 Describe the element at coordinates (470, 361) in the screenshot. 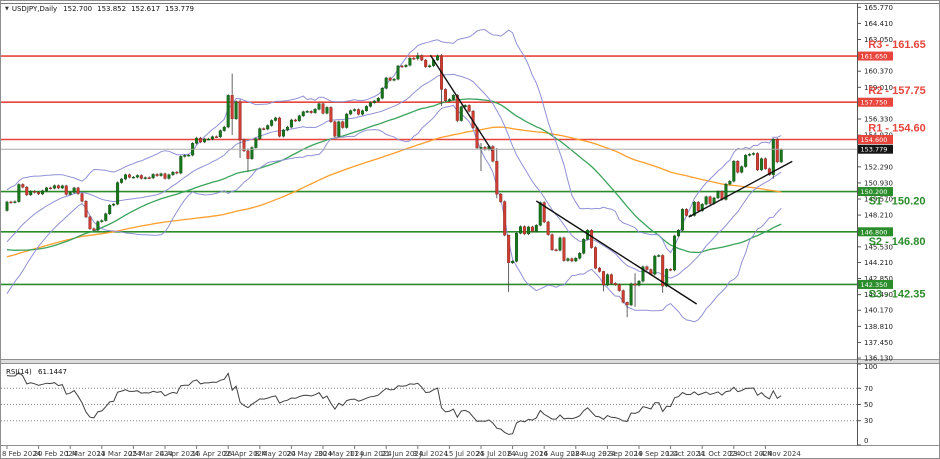

I see `panel-divider` at that location.